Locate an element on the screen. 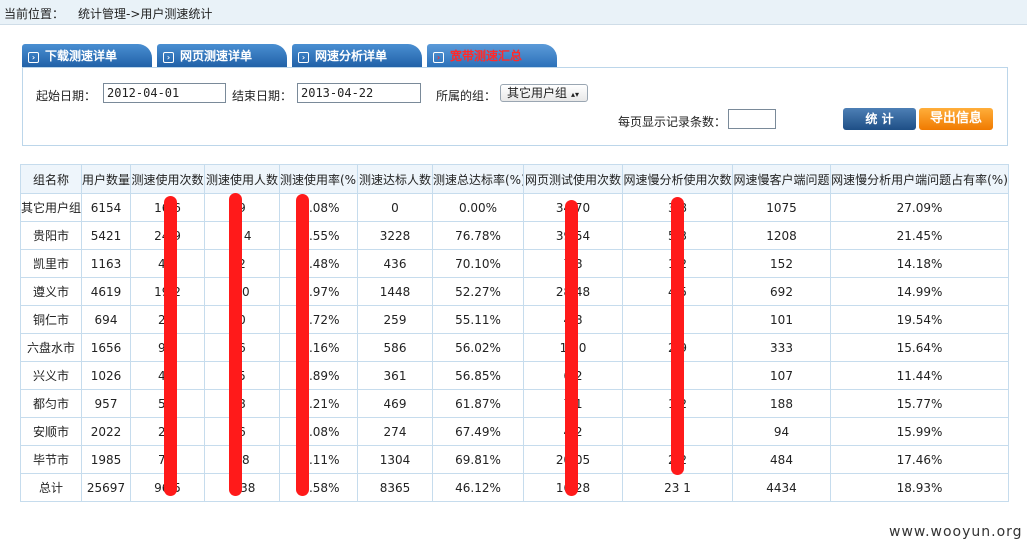  header-qualified-rate: 测速总达标率(%) is located at coordinates (478, 179).